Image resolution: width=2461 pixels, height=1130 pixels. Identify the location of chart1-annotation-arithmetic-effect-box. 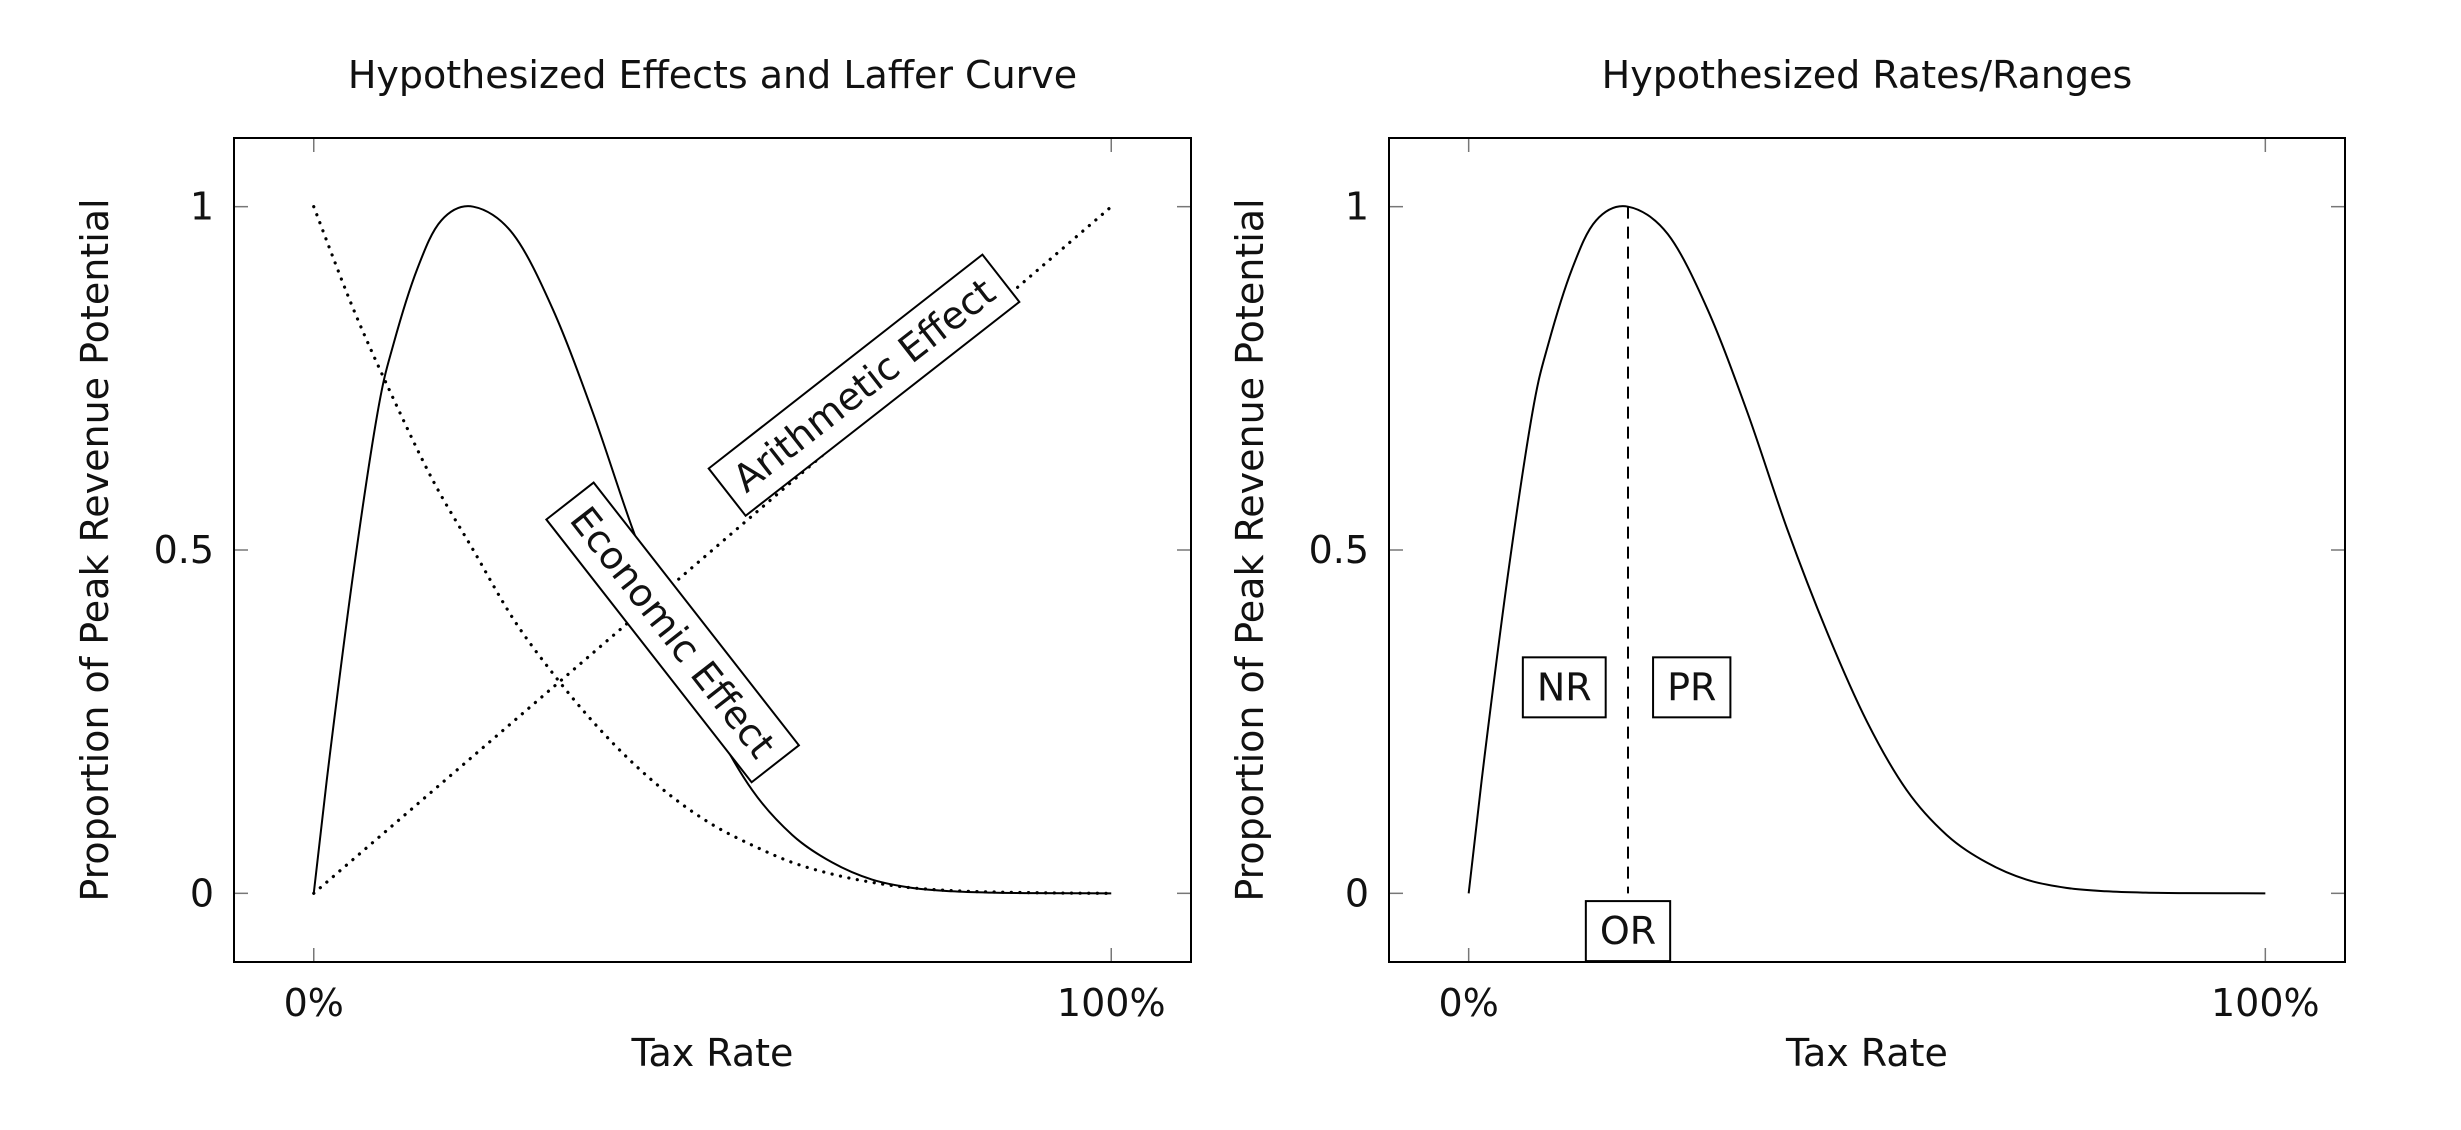
(864, 385).